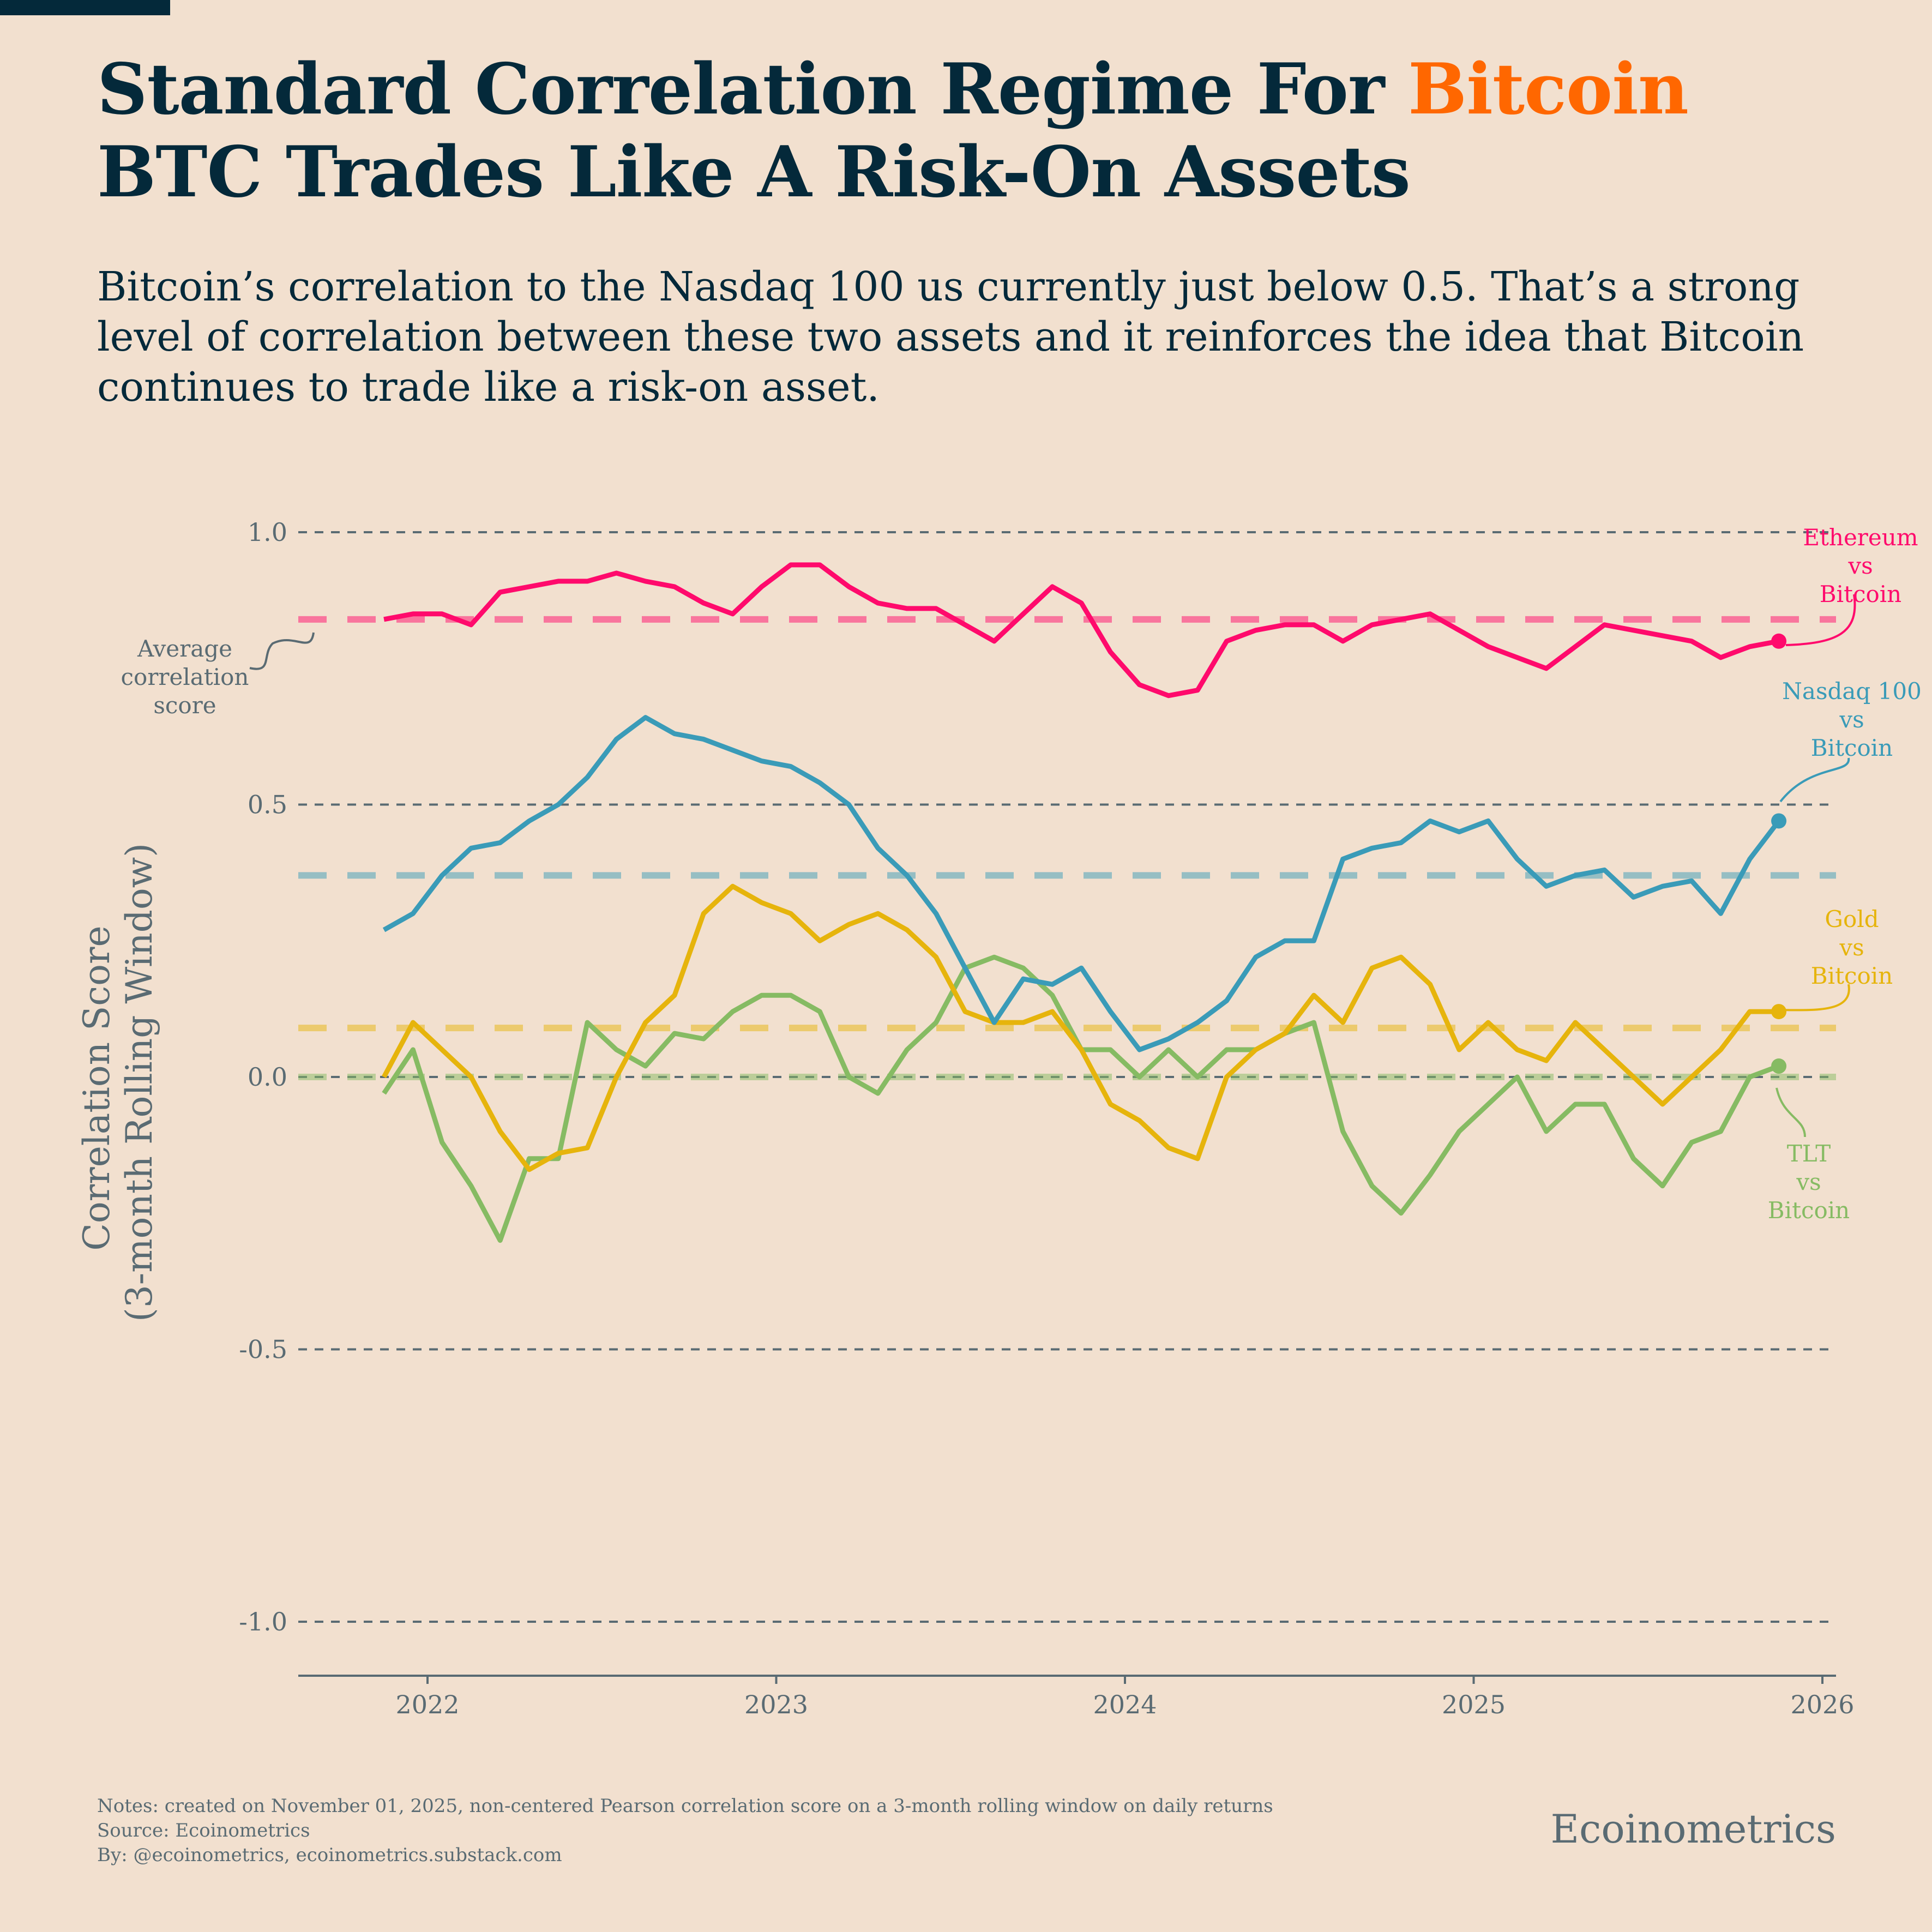 The width and height of the screenshot is (1932, 1932). What do you see at coordinates (1081, 630) in the screenshot?
I see `series-line-ethereum` at bounding box center [1081, 630].